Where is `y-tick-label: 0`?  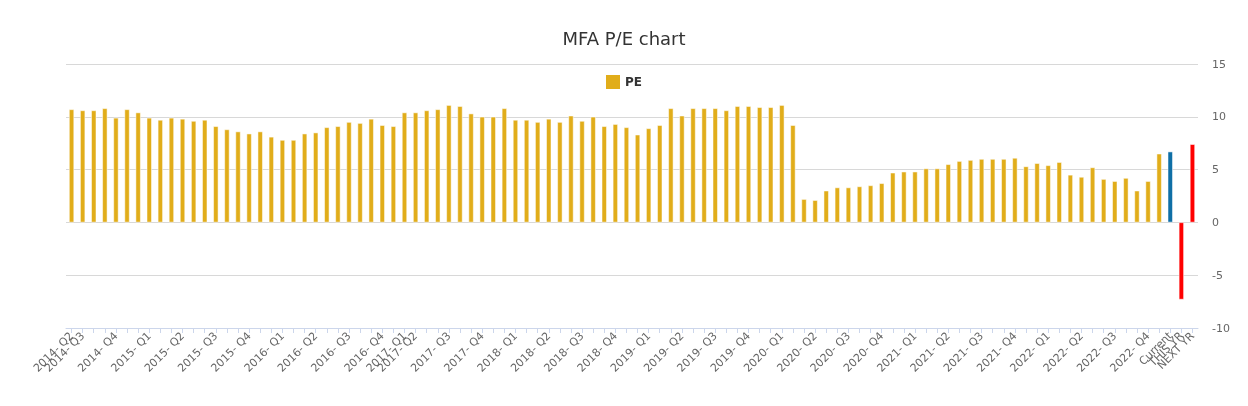 y-tick-label: 0 is located at coordinates (1215, 222).